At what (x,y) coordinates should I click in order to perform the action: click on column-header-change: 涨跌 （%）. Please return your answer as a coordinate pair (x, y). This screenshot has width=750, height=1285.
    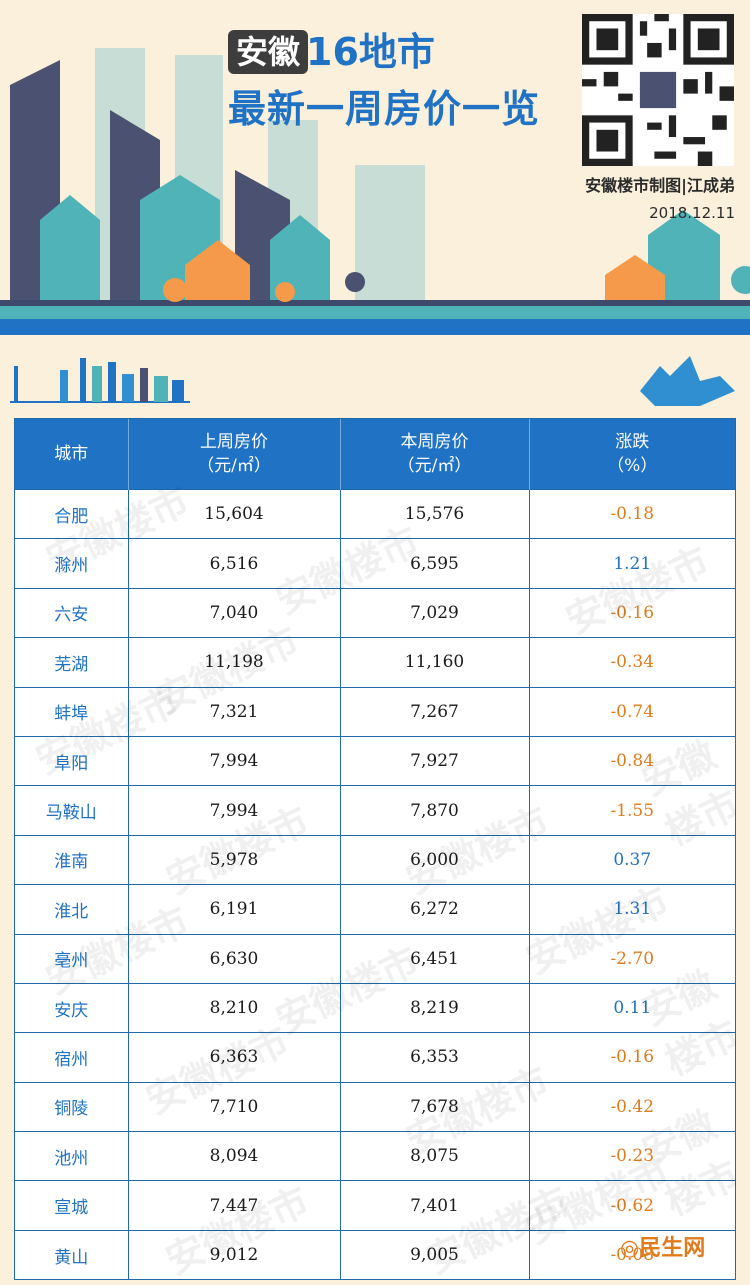
    Looking at the image, I should click on (632, 454).